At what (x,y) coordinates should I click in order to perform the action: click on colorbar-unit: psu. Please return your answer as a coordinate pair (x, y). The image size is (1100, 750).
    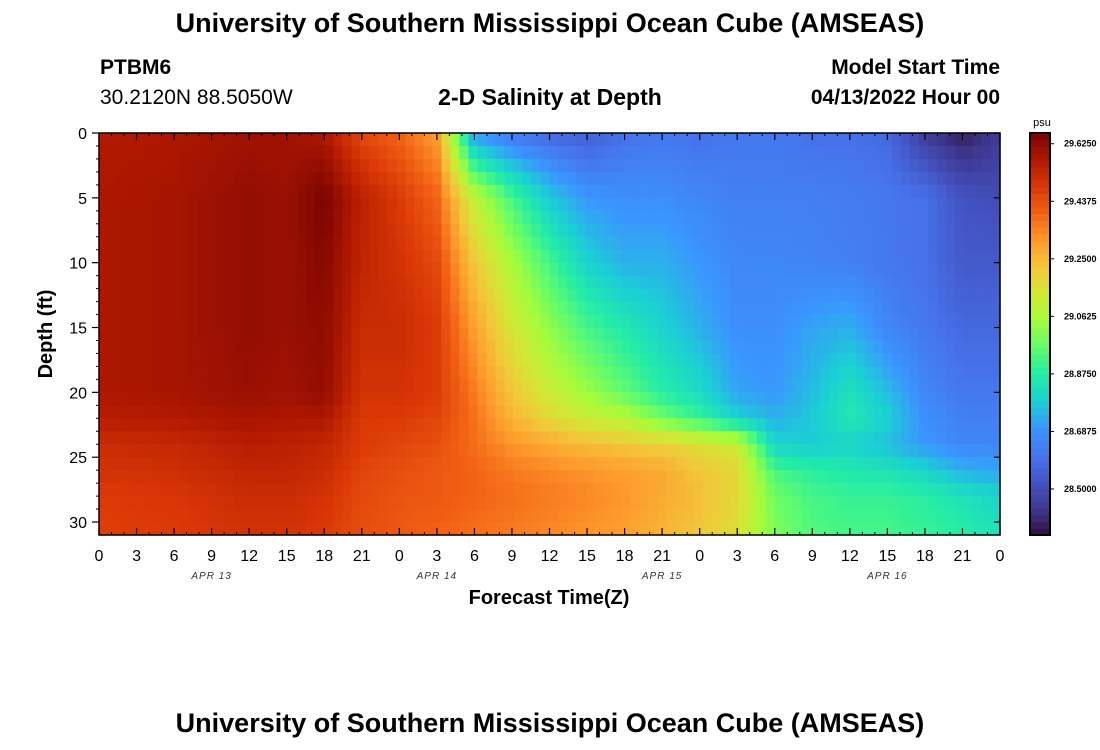
    Looking at the image, I should click on (1042, 123).